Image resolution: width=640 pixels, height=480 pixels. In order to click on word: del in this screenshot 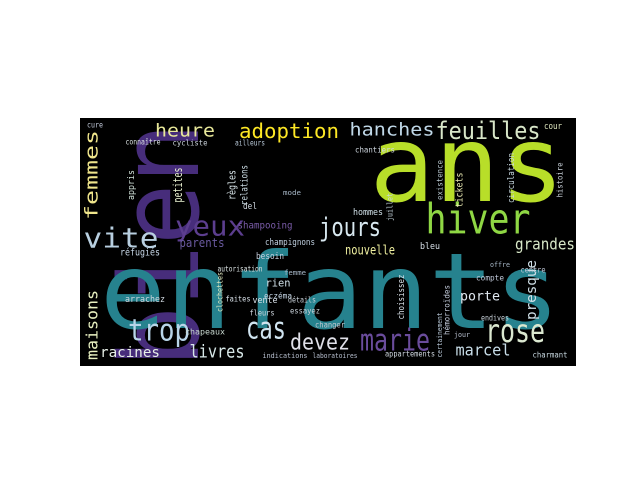, I will do `click(250, 207)`.